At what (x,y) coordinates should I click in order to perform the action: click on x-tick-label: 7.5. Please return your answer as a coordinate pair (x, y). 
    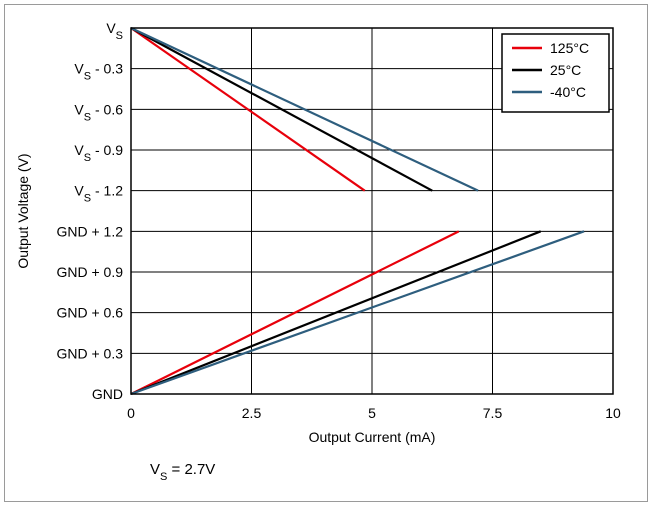
    Looking at the image, I should click on (493, 413).